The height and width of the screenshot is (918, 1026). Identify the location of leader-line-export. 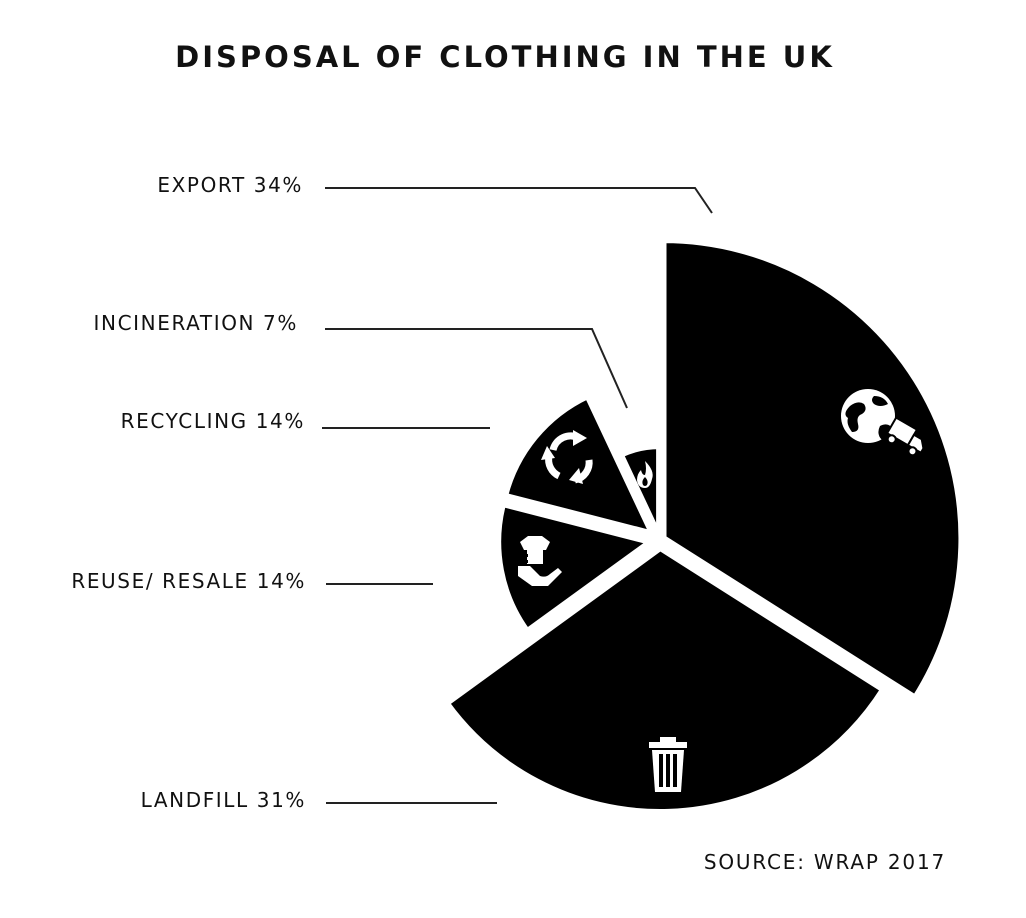
(519, 200).